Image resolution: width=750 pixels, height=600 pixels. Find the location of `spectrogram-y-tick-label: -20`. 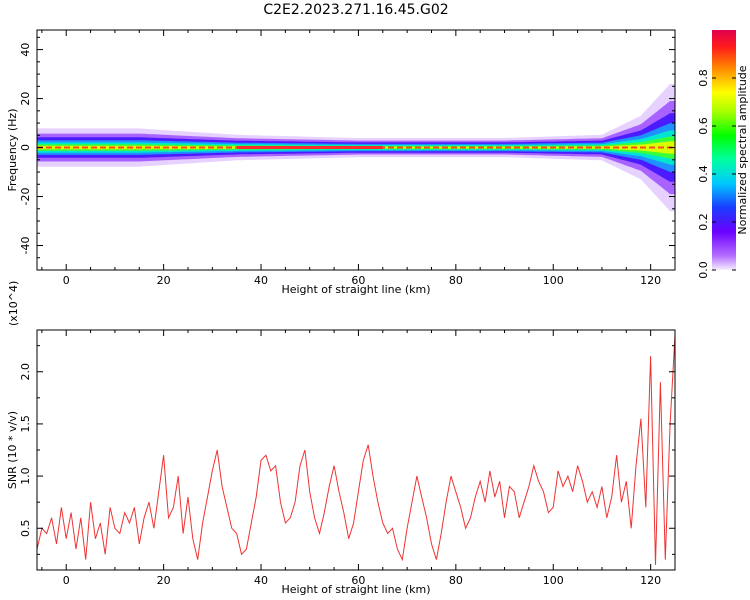

spectrogram-y-tick-label: -20 is located at coordinates (25, 197).